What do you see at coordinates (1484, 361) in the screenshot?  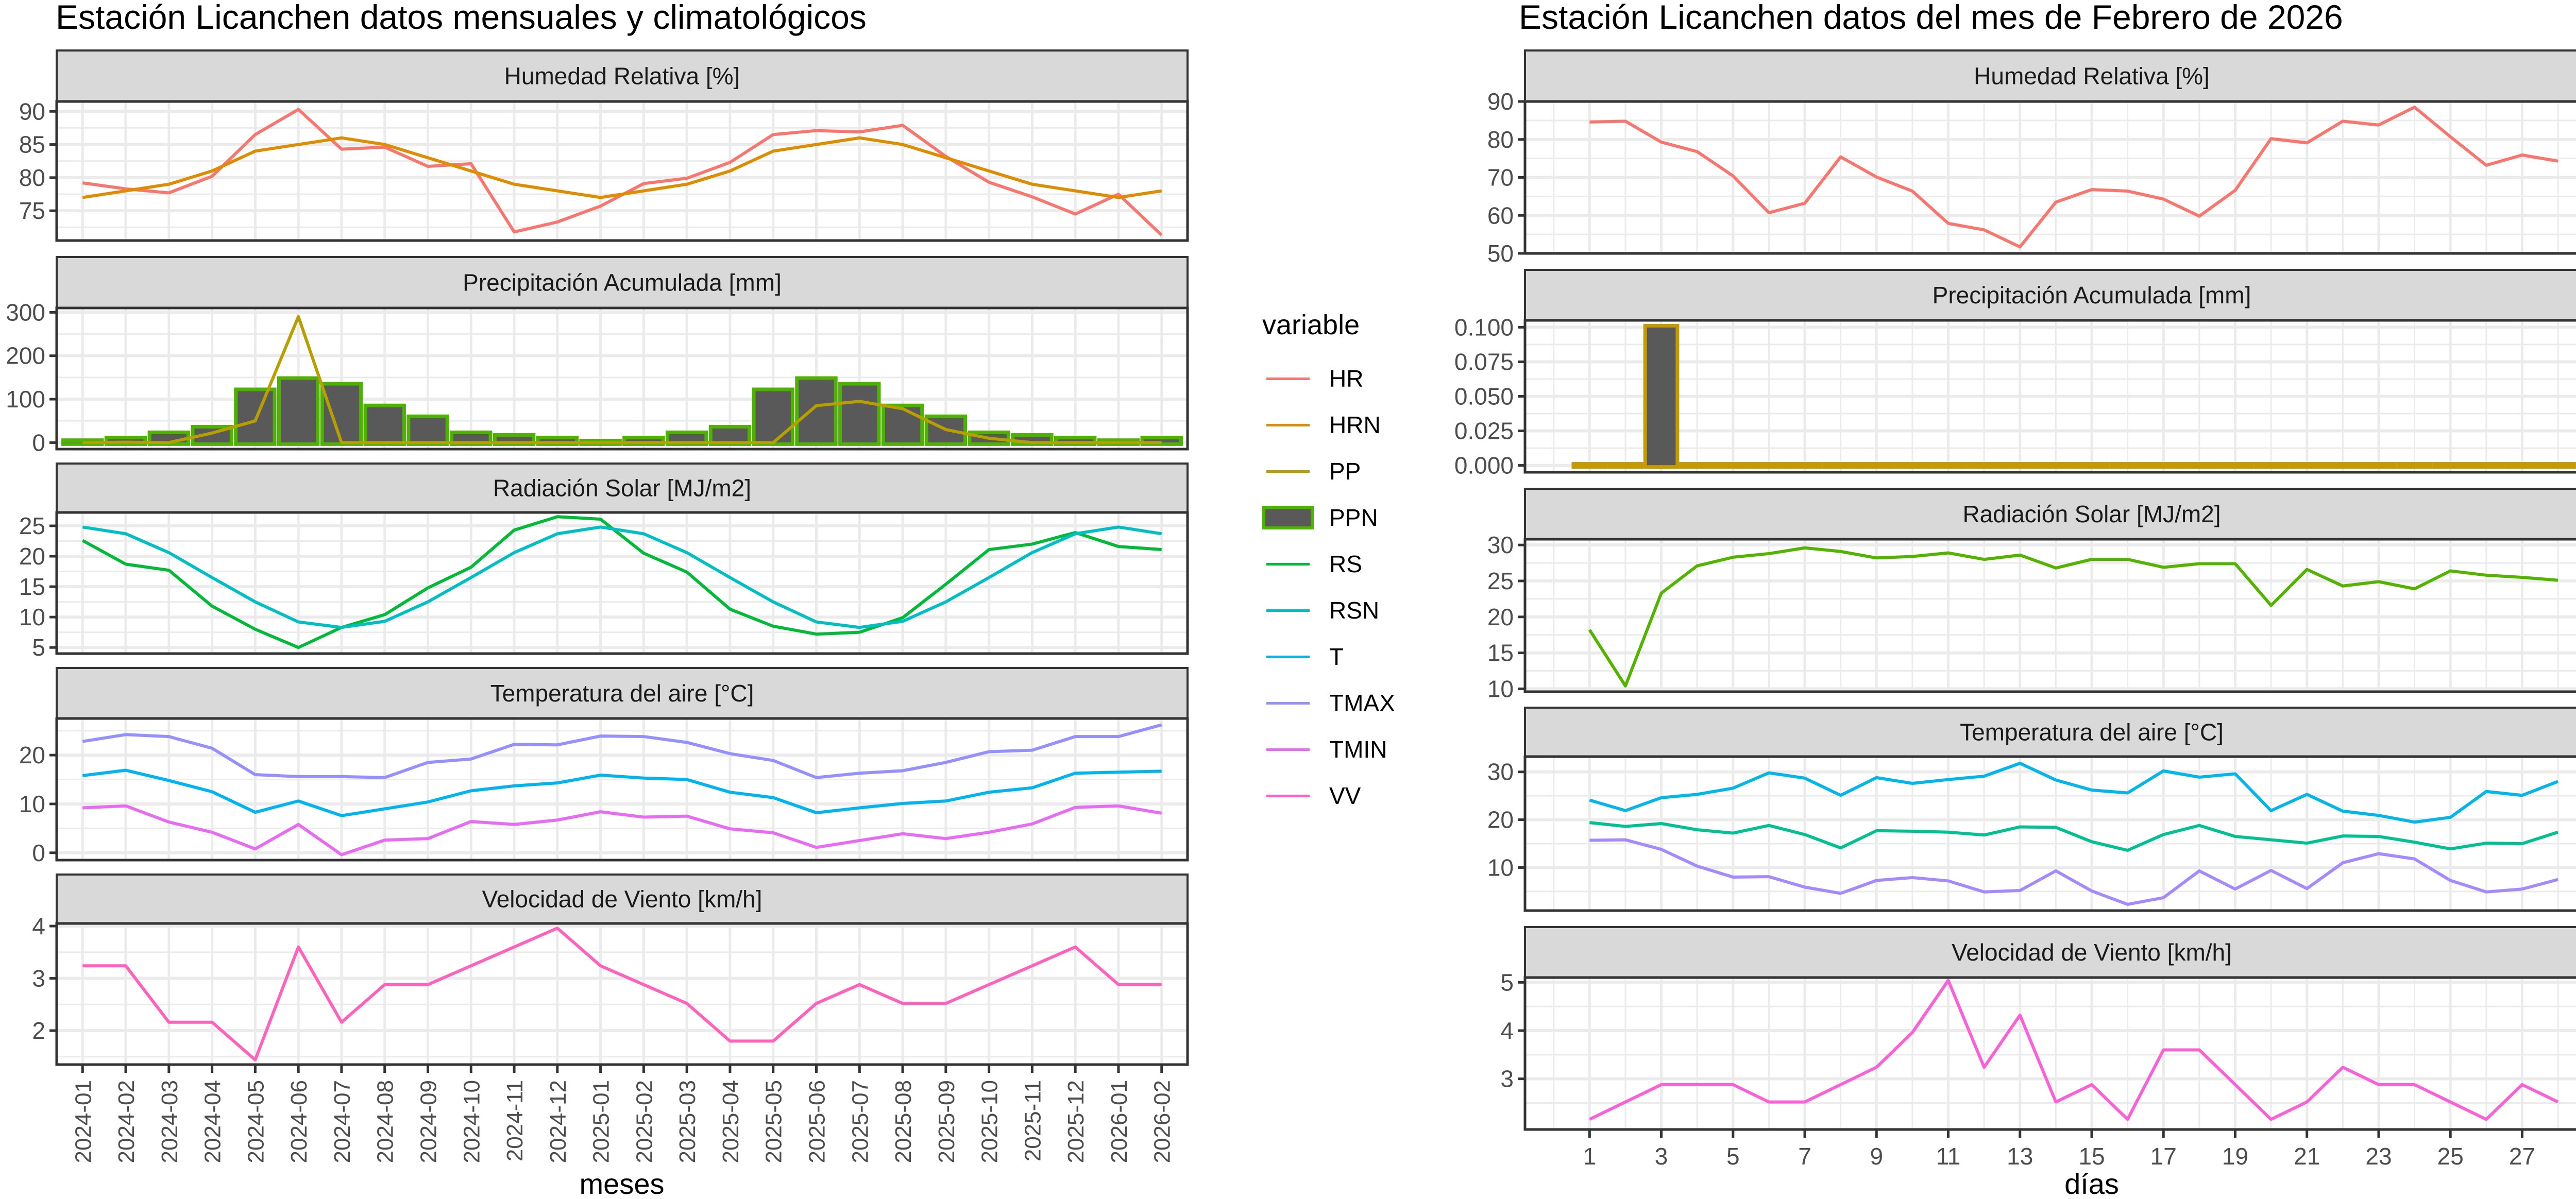 I see `y-tick-label: 0.075` at bounding box center [1484, 361].